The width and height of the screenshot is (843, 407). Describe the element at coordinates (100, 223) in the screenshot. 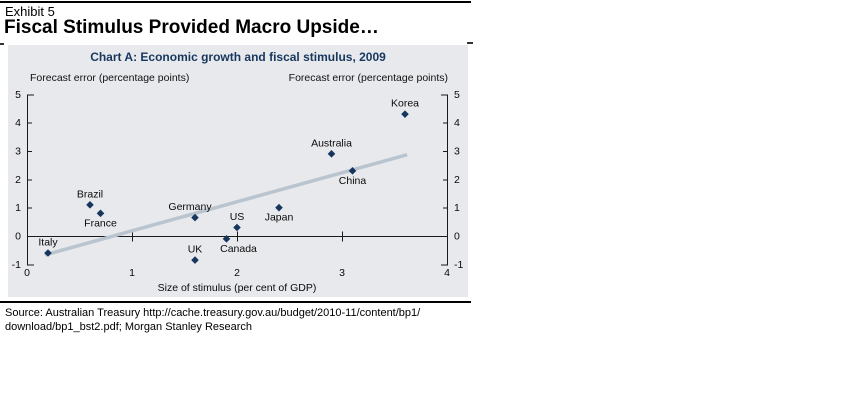

I see `data-point-label: France` at that location.